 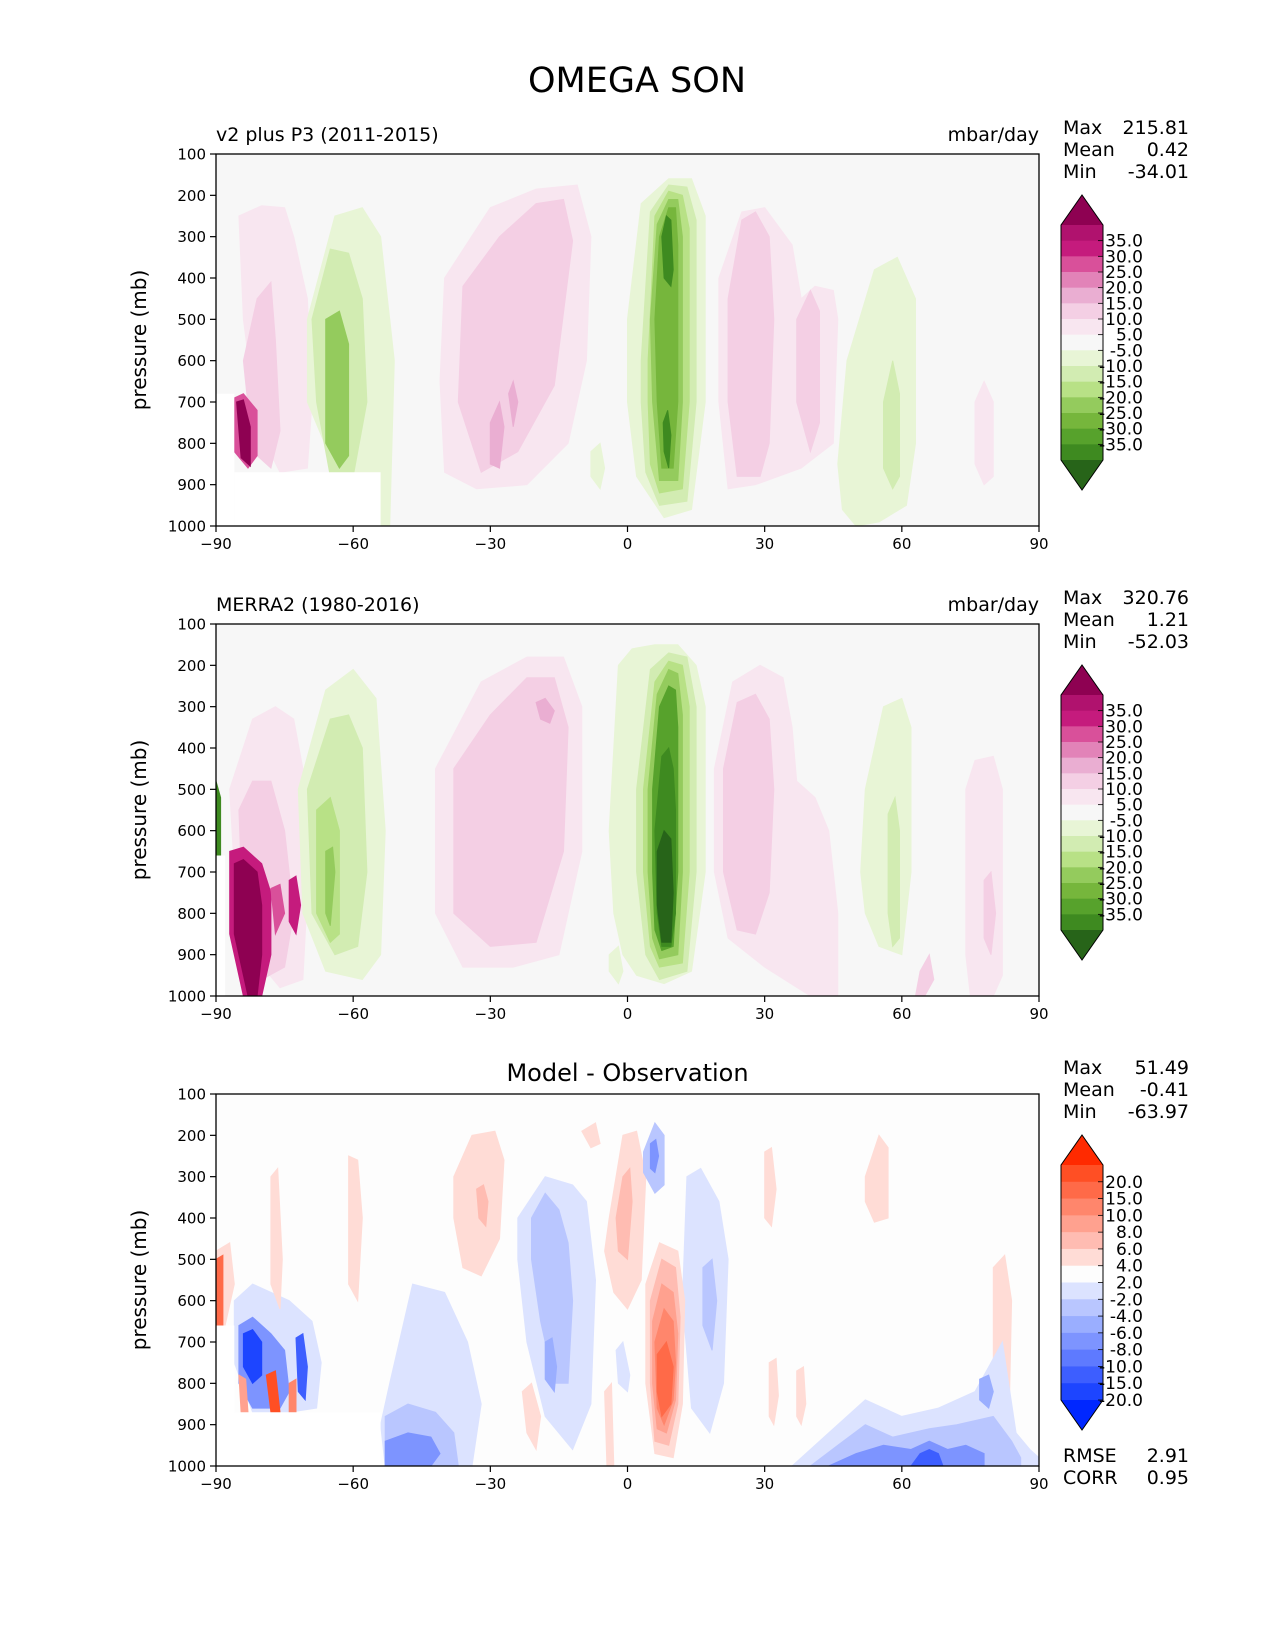 I want to click on panel-title: Model - Observation, so click(x=627, y=1073).